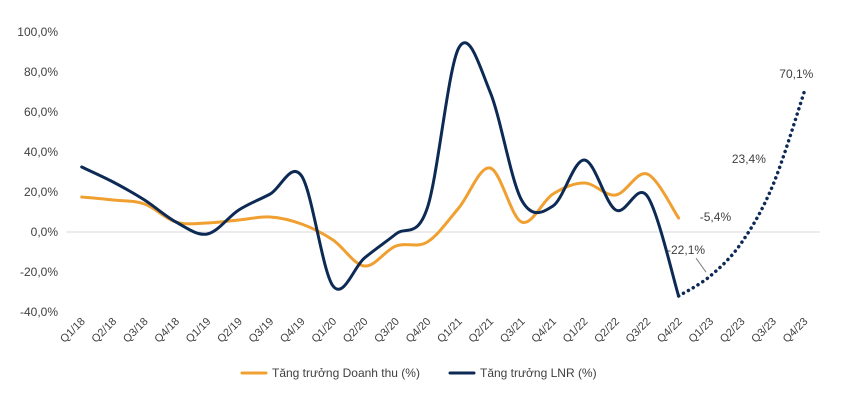 This screenshot has height=404, width=858. What do you see at coordinates (764, 331) in the screenshot?
I see `x-tick-label: Q3/23` at bounding box center [764, 331].